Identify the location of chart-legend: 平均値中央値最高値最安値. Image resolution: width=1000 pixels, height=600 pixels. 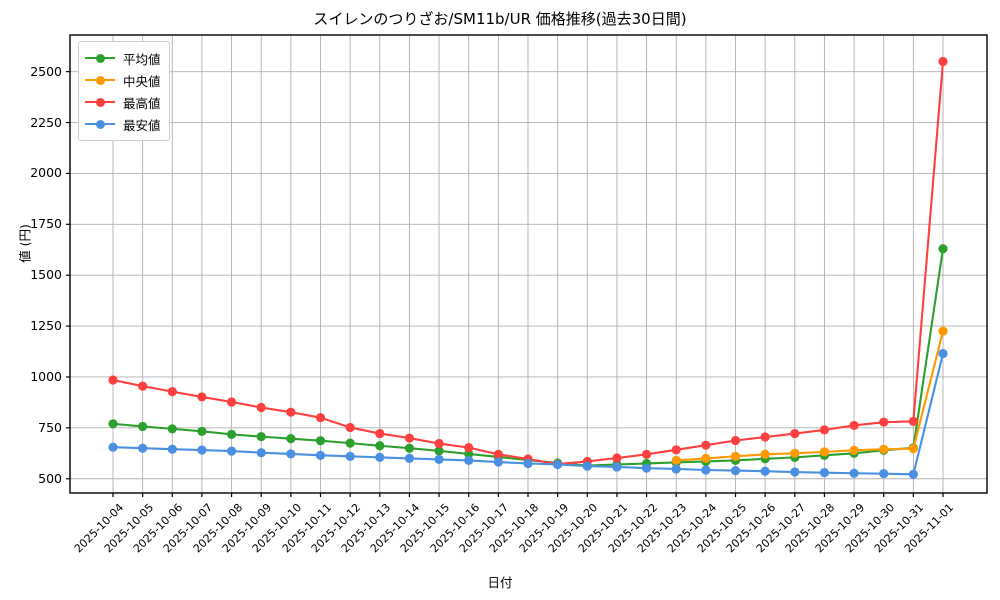
(124, 91).